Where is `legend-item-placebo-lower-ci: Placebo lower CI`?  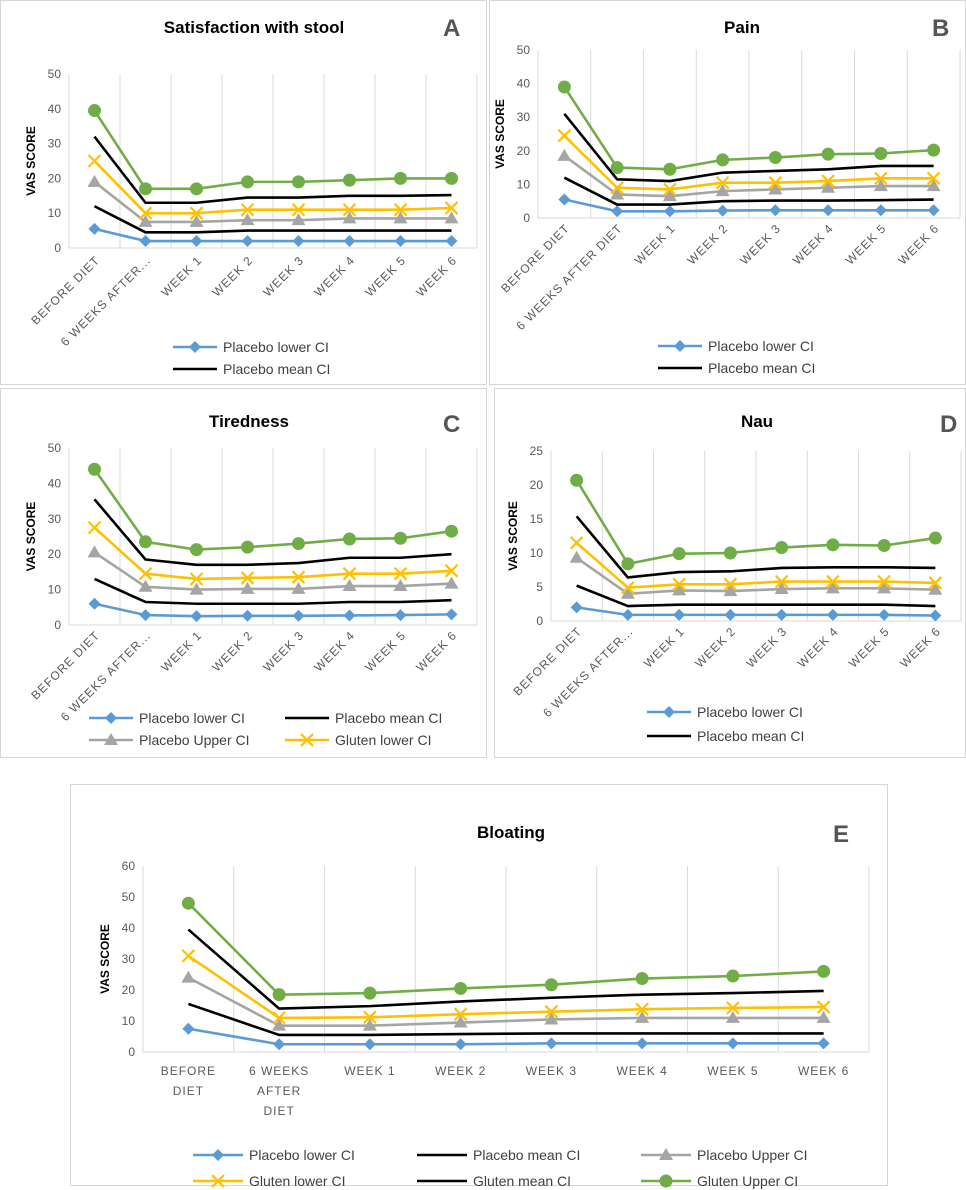 legend-item-placebo-lower-ci: Placebo lower CI is located at coordinates (736, 346).